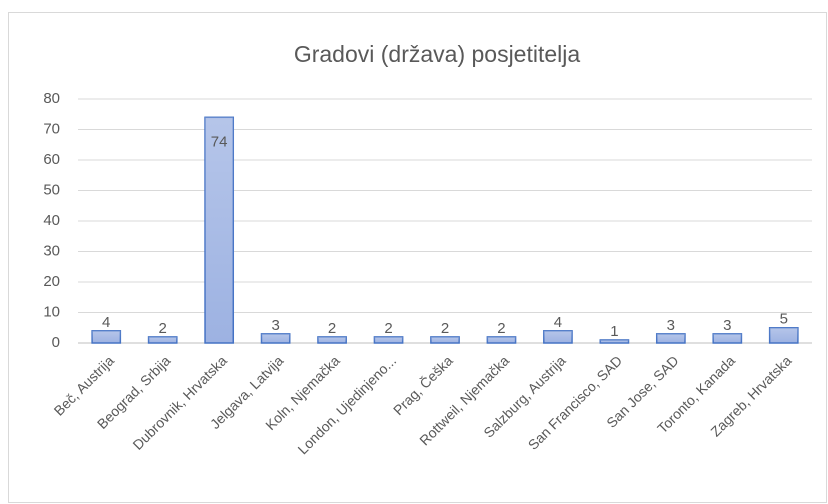  Describe the element at coordinates (51, 220) in the screenshot. I see `y-tick-label: 40` at that location.